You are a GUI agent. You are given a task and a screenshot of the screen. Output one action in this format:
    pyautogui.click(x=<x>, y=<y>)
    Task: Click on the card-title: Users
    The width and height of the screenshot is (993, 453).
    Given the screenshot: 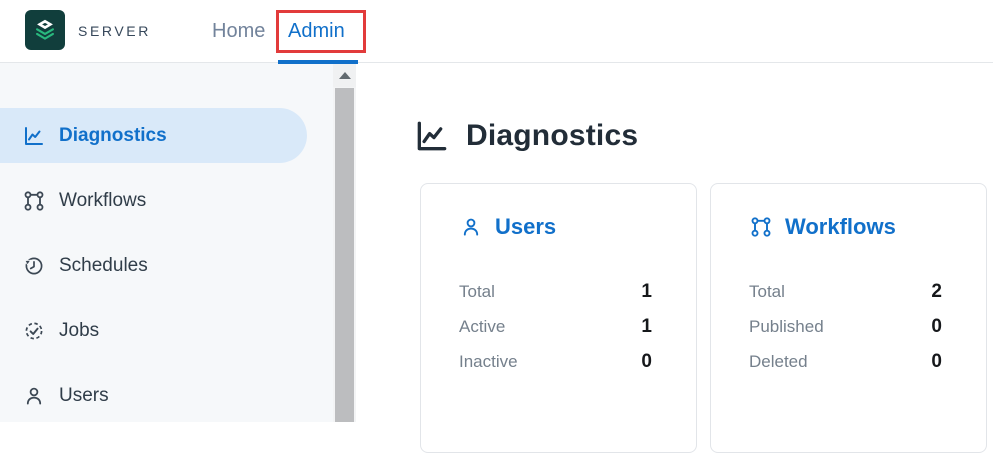 What is the action you would take?
    pyautogui.click(x=526, y=226)
    